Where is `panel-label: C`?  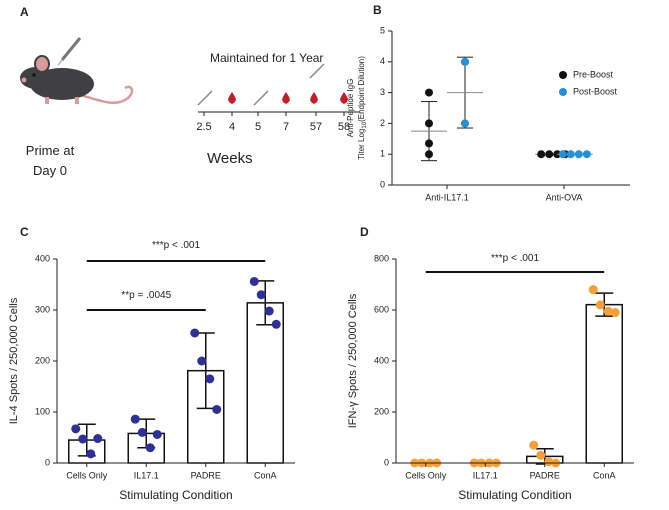 panel-label: C is located at coordinates (24, 232).